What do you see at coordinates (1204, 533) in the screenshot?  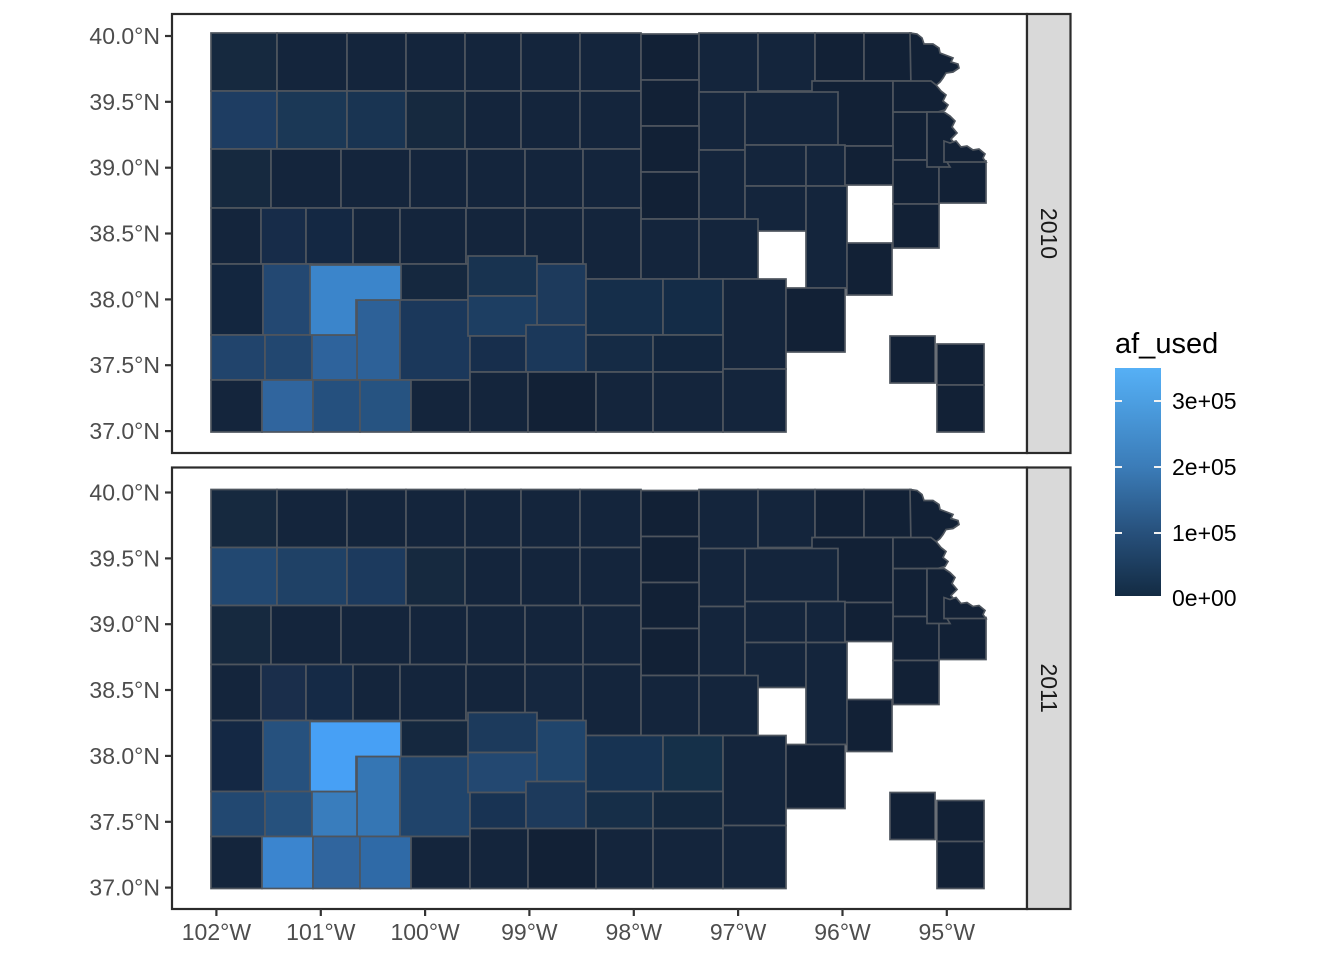 I see `svg-text: 1e+05` at bounding box center [1204, 533].